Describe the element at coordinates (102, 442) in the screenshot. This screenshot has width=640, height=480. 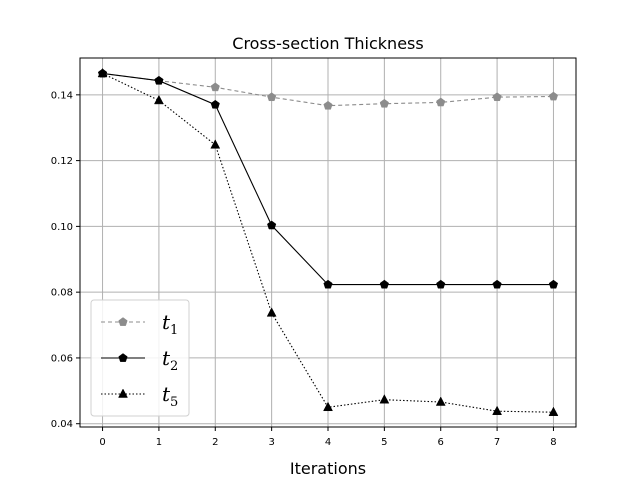
I see `x-tick-label: 0` at that location.